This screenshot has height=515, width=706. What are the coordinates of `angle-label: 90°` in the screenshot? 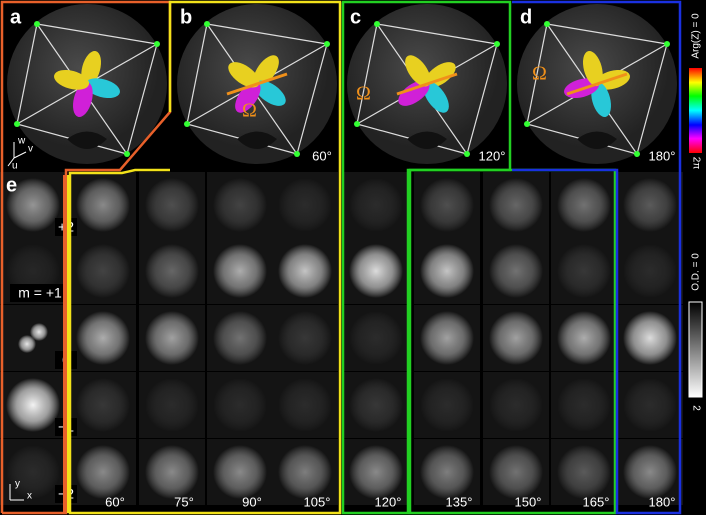 It's located at (252, 501).